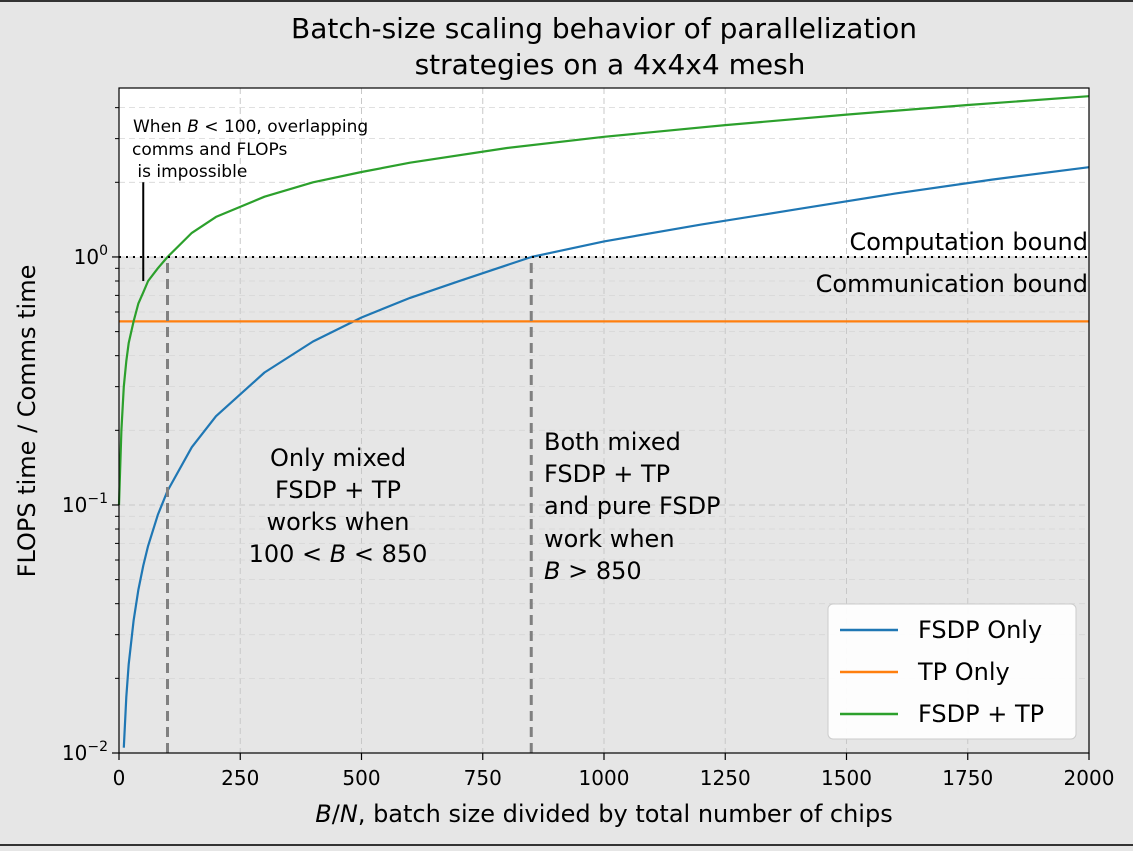 The height and width of the screenshot is (851, 1133). Describe the element at coordinates (483, 778) in the screenshot. I see `x-tick-label: 750` at that location.